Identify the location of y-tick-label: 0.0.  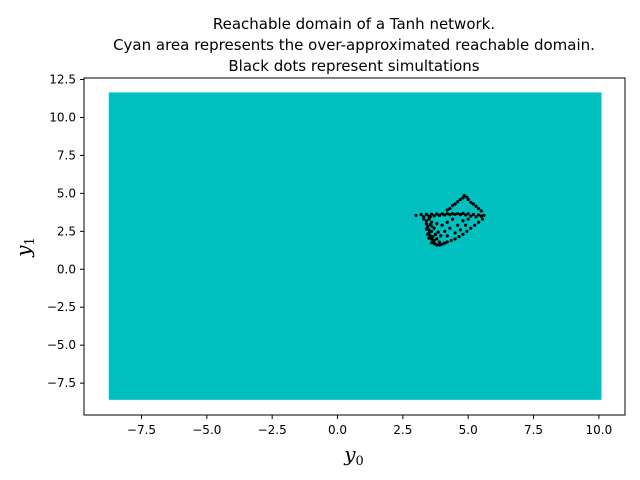
(66, 269).